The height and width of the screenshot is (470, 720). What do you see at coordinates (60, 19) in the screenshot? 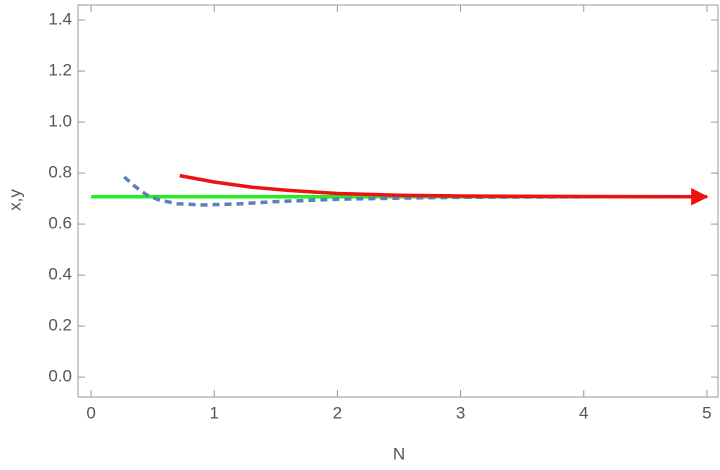
I see `y-tick-label: 1.4` at bounding box center [60, 19].